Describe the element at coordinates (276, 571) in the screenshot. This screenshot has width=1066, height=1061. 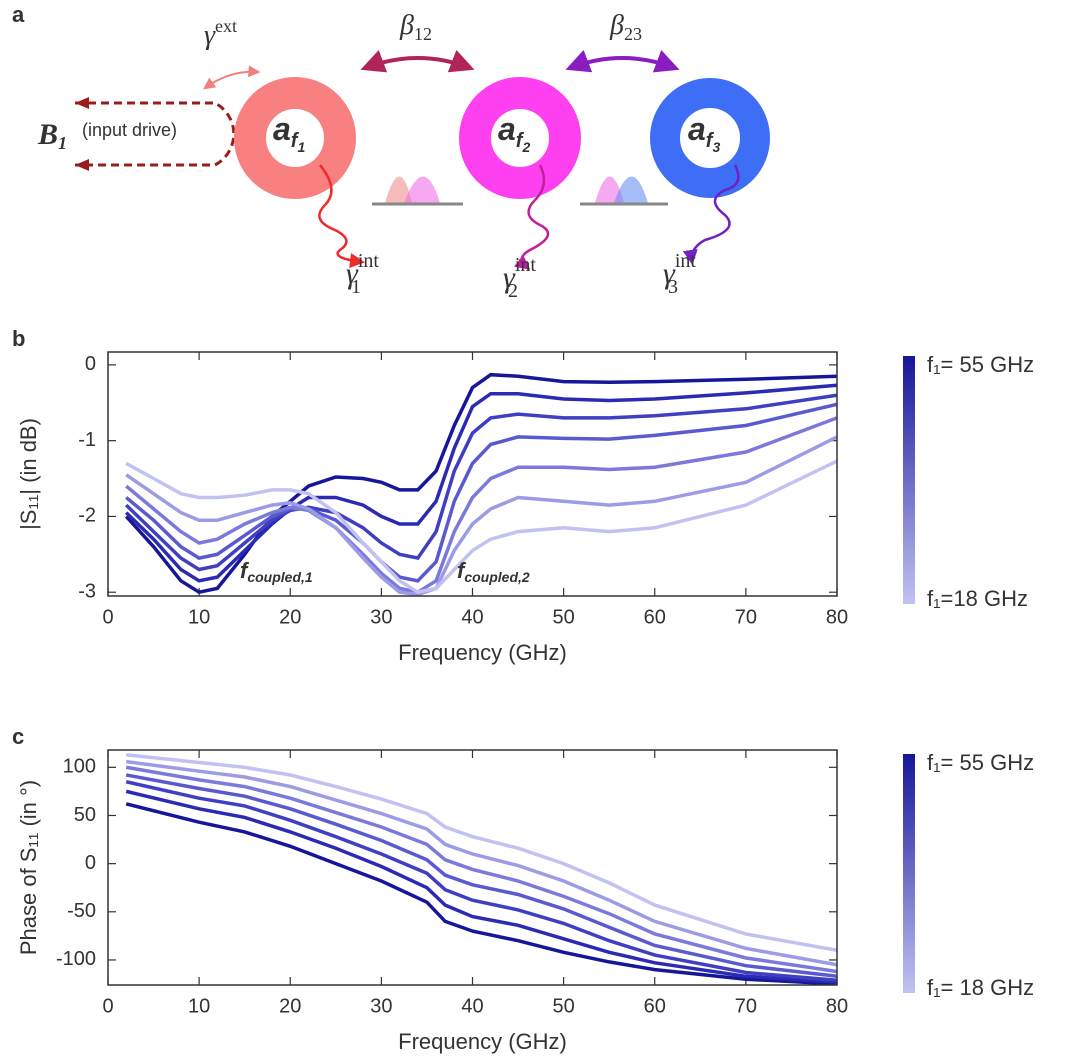
I see `annotation: fcoupled,1` at that location.